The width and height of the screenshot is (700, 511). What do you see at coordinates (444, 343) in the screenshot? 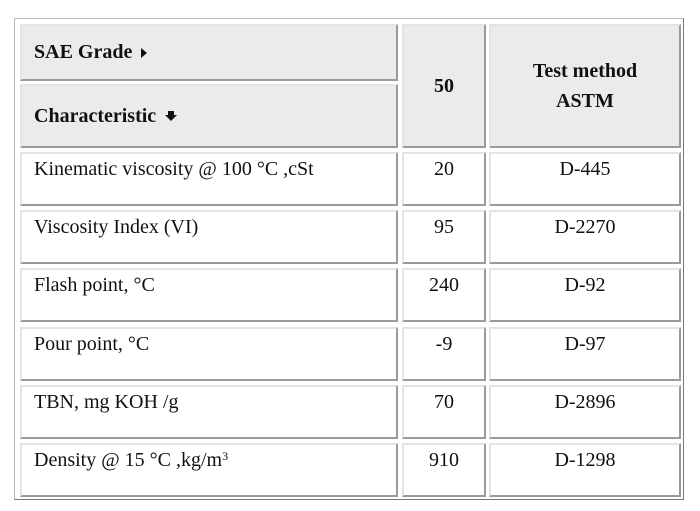
I see `value-text: -9` at bounding box center [444, 343].